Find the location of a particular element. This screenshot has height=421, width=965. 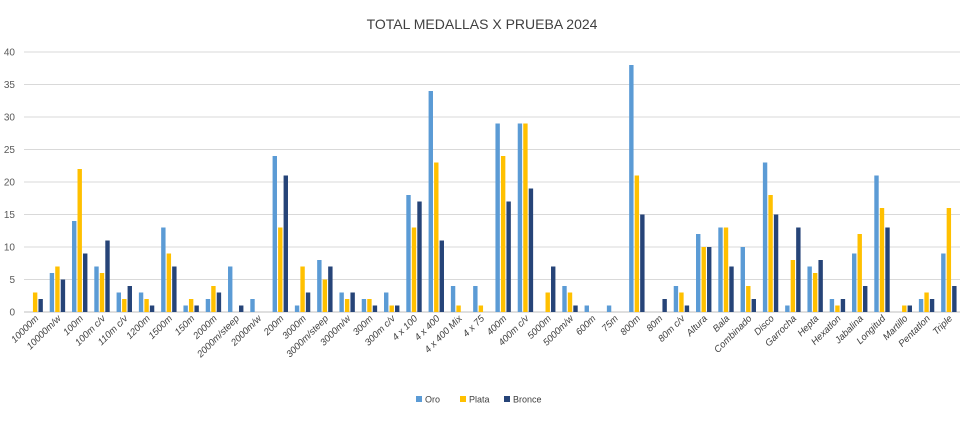

legend-swatch-bronce is located at coordinates (507, 399).